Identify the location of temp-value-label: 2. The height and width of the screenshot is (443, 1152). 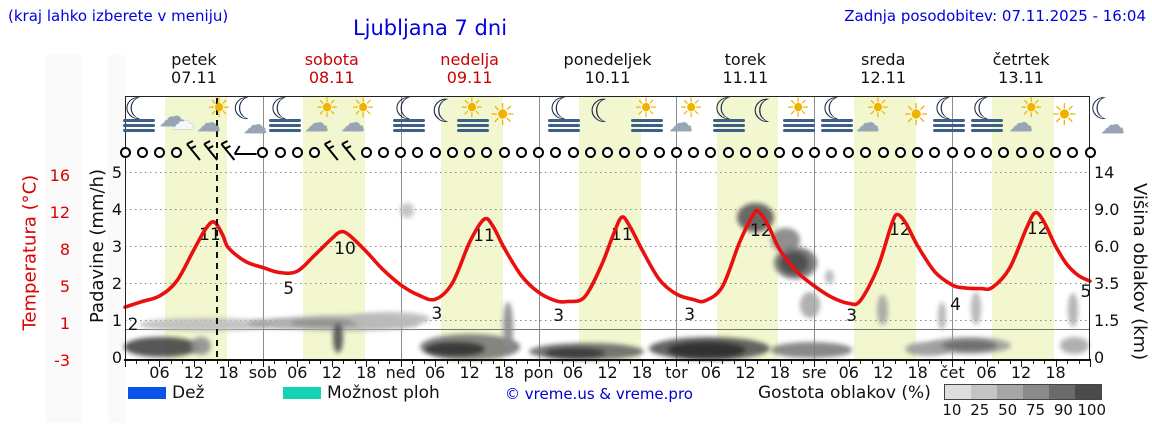
(133, 325).